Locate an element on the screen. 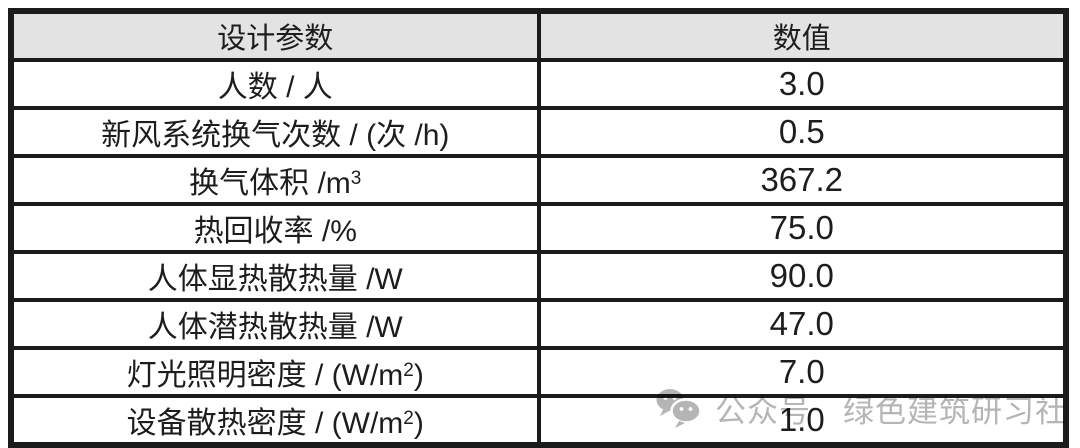 This screenshot has width=1080, height=448. param-label: 设备散热密度 / (W/m is located at coordinates (265, 423).